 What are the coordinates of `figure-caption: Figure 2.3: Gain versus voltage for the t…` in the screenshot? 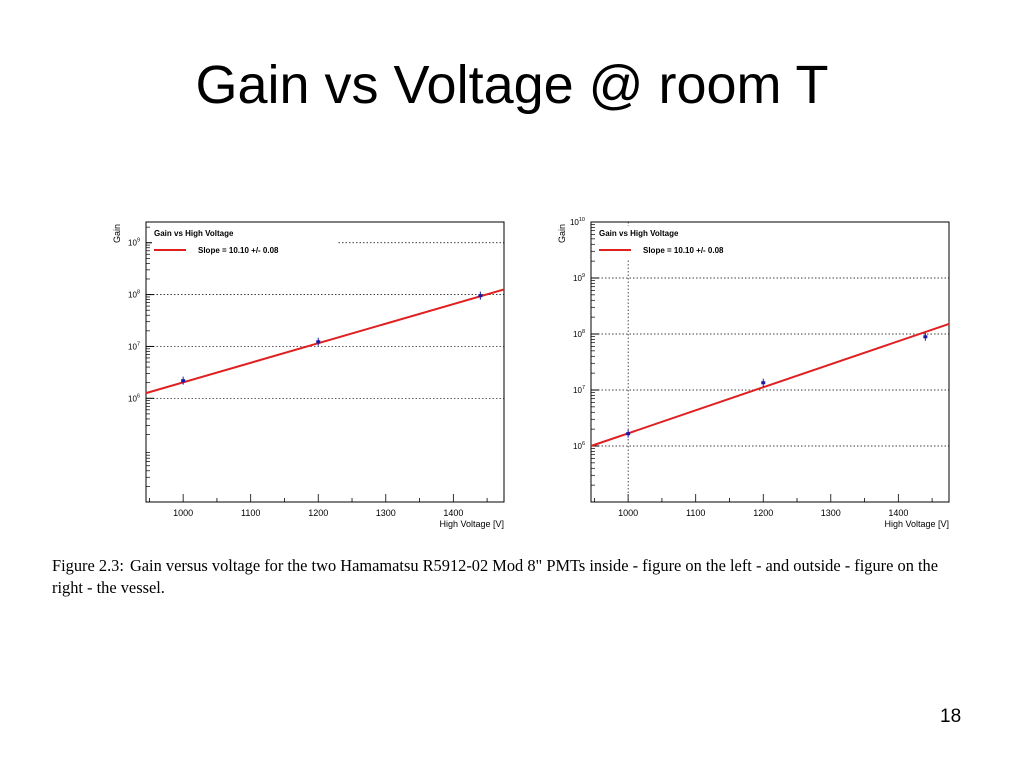 It's located at (512, 577).